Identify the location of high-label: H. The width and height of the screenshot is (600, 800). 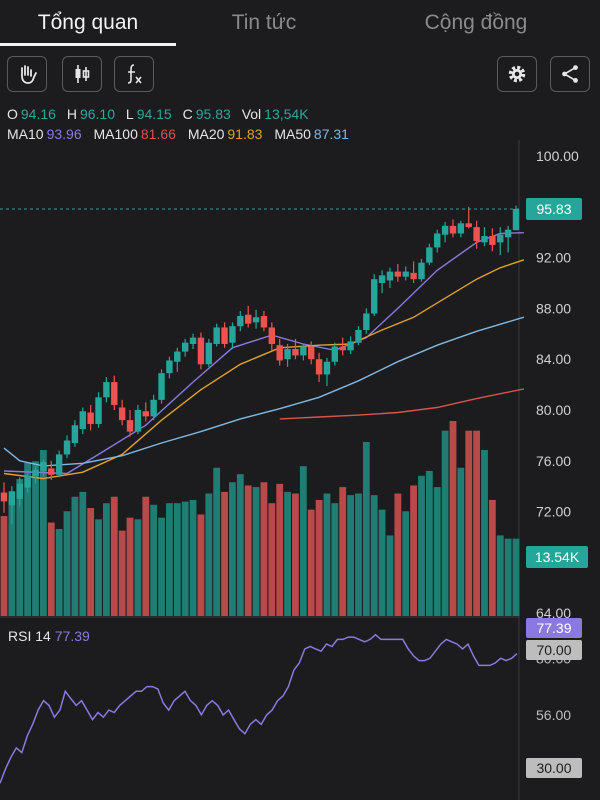
(71, 114).